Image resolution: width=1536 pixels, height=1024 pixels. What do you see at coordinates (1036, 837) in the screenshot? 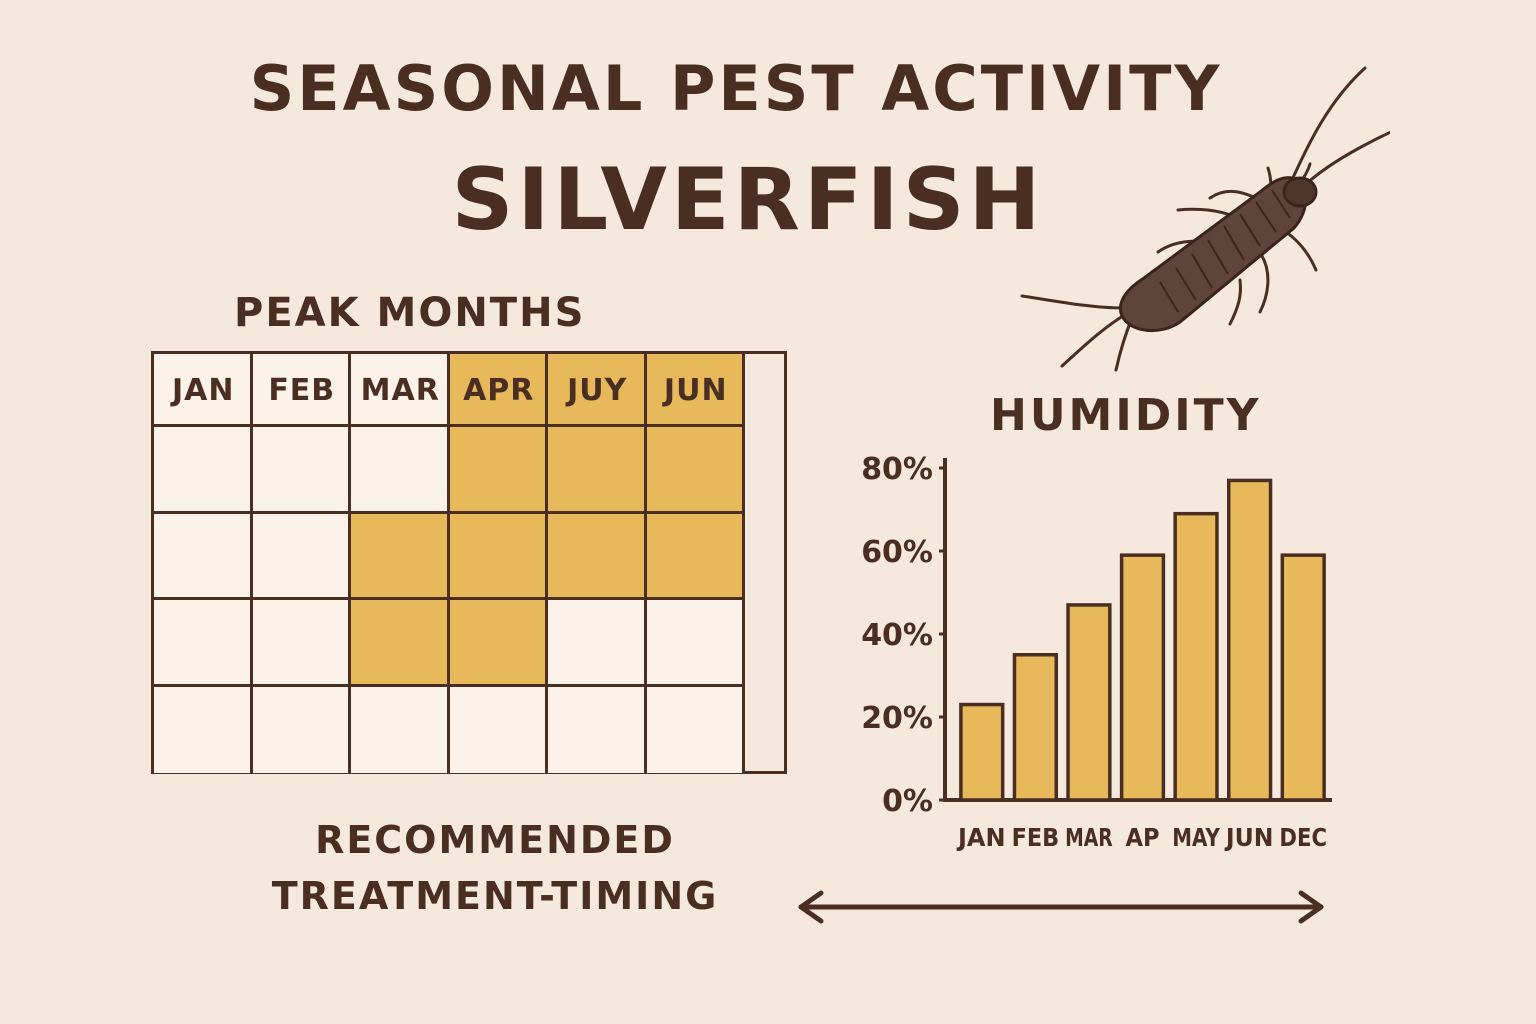
I see `x-tick-label: FEB` at bounding box center [1036, 837].